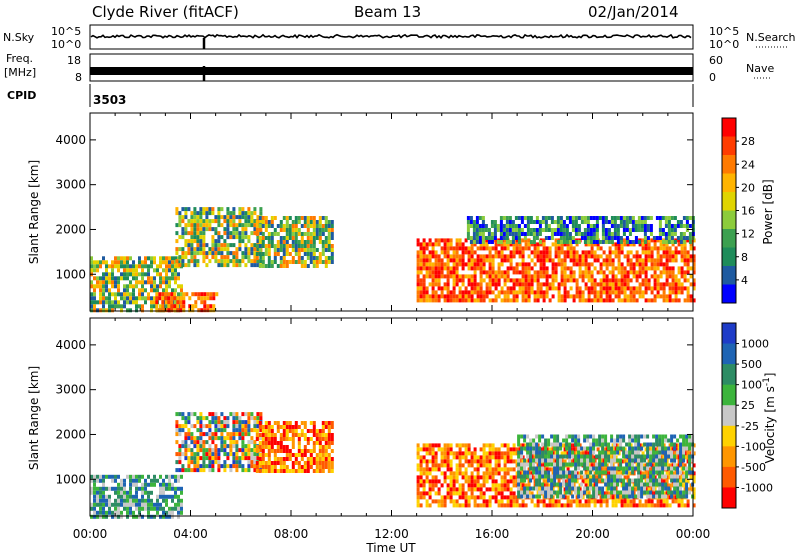 The width and height of the screenshot is (800, 554). What do you see at coordinates (109, 100) in the screenshot?
I see `cpid-value: 3503` at bounding box center [109, 100].